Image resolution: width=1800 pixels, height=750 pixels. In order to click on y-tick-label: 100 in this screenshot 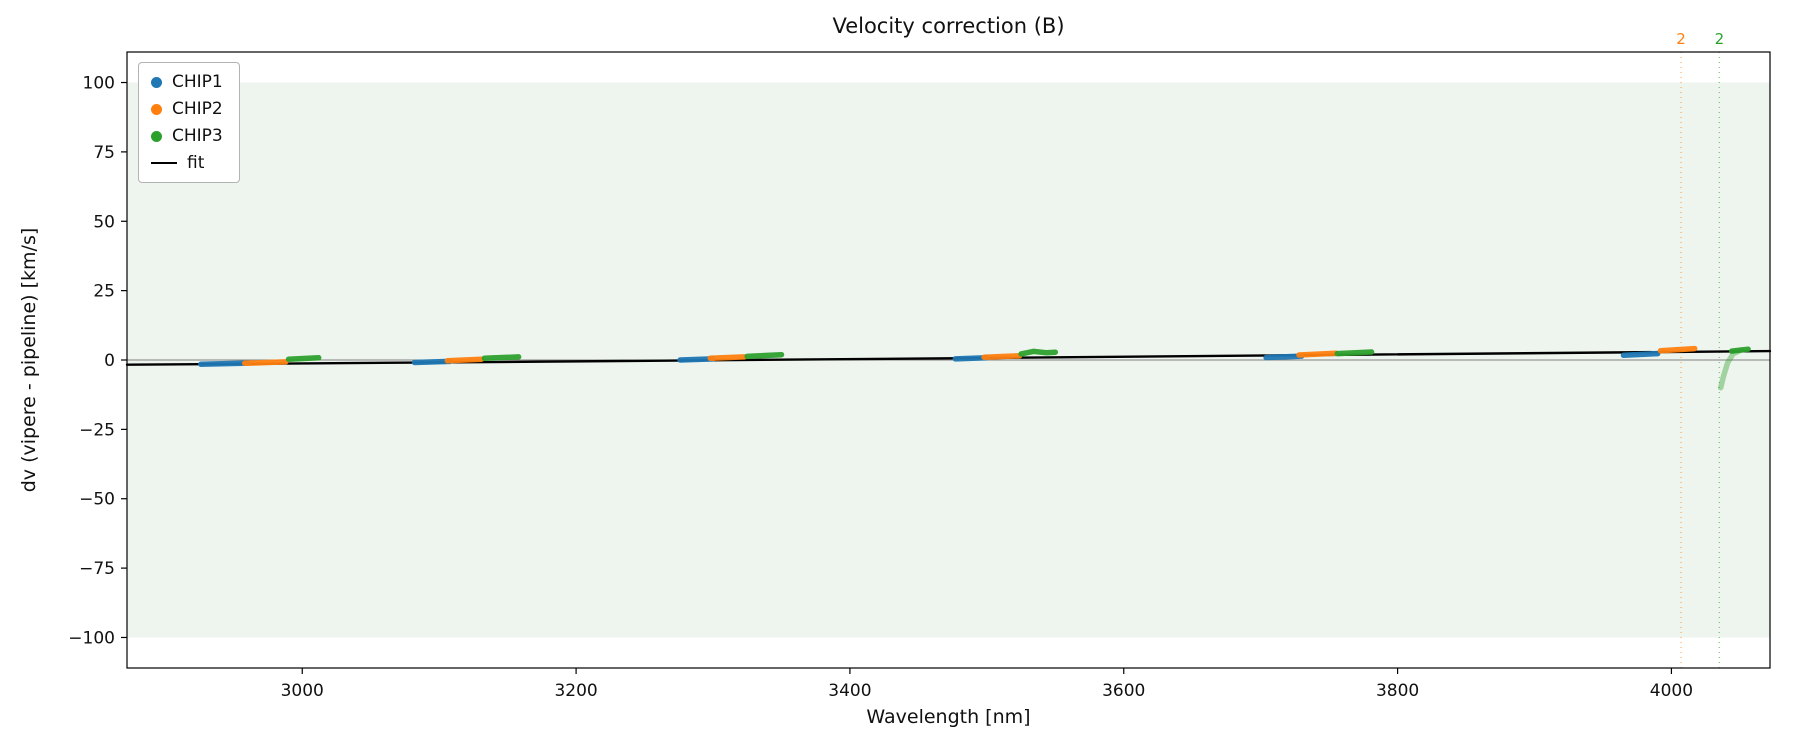, I will do `click(99, 84)`.